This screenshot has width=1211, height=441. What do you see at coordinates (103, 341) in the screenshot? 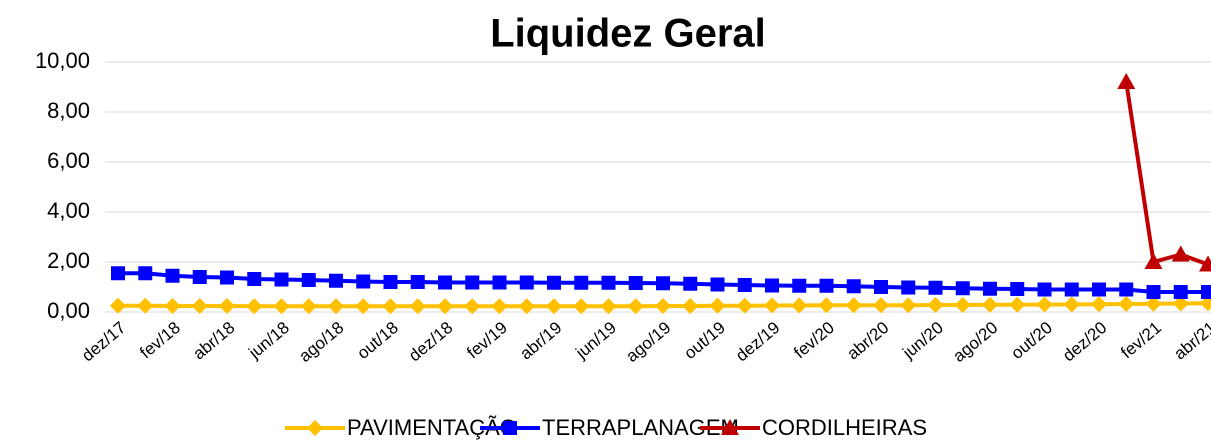
I see `x-tick-label: dez/17` at bounding box center [103, 341].